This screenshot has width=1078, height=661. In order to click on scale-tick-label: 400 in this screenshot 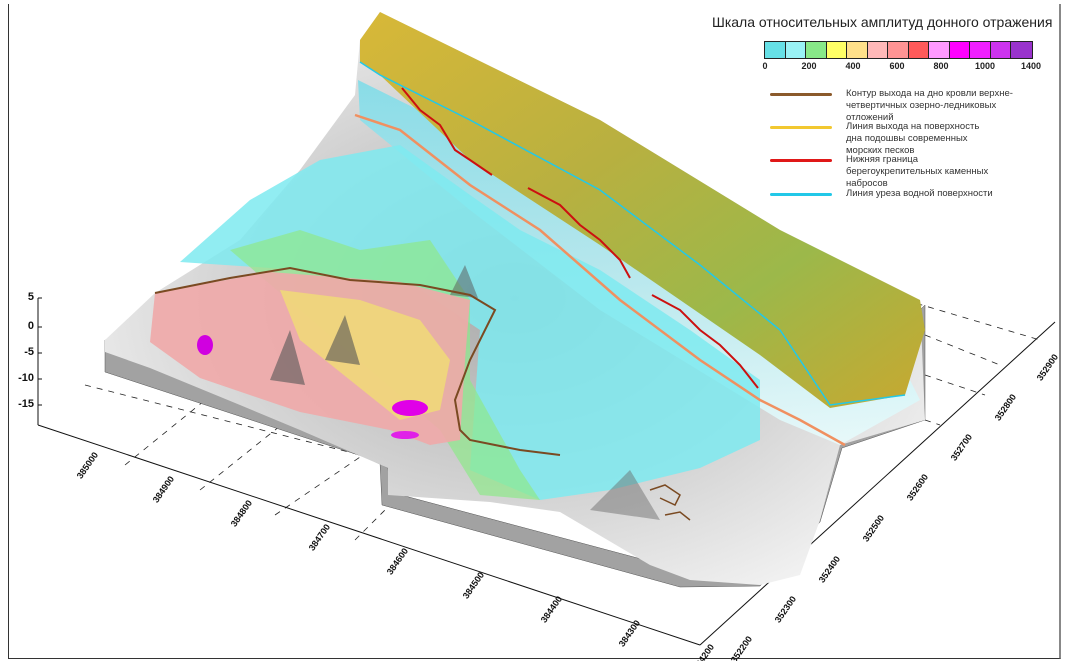, I will do `click(853, 66)`.